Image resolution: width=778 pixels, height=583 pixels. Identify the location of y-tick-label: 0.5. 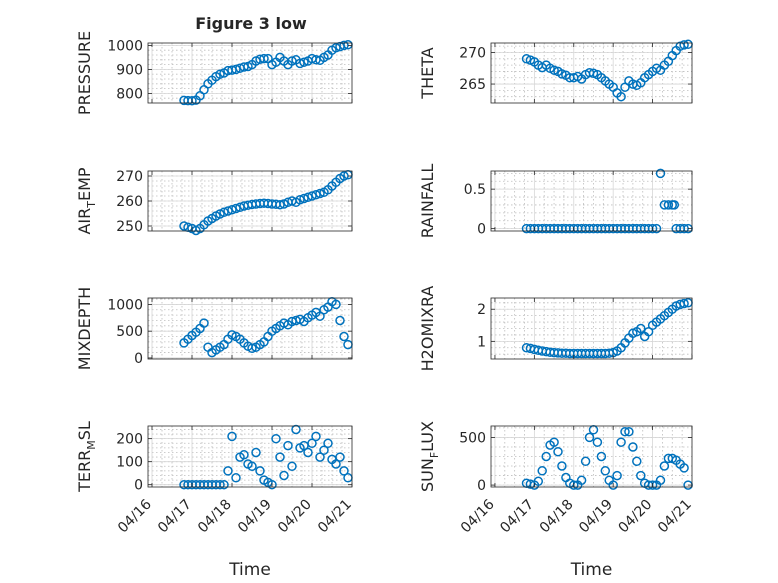
(475, 190).